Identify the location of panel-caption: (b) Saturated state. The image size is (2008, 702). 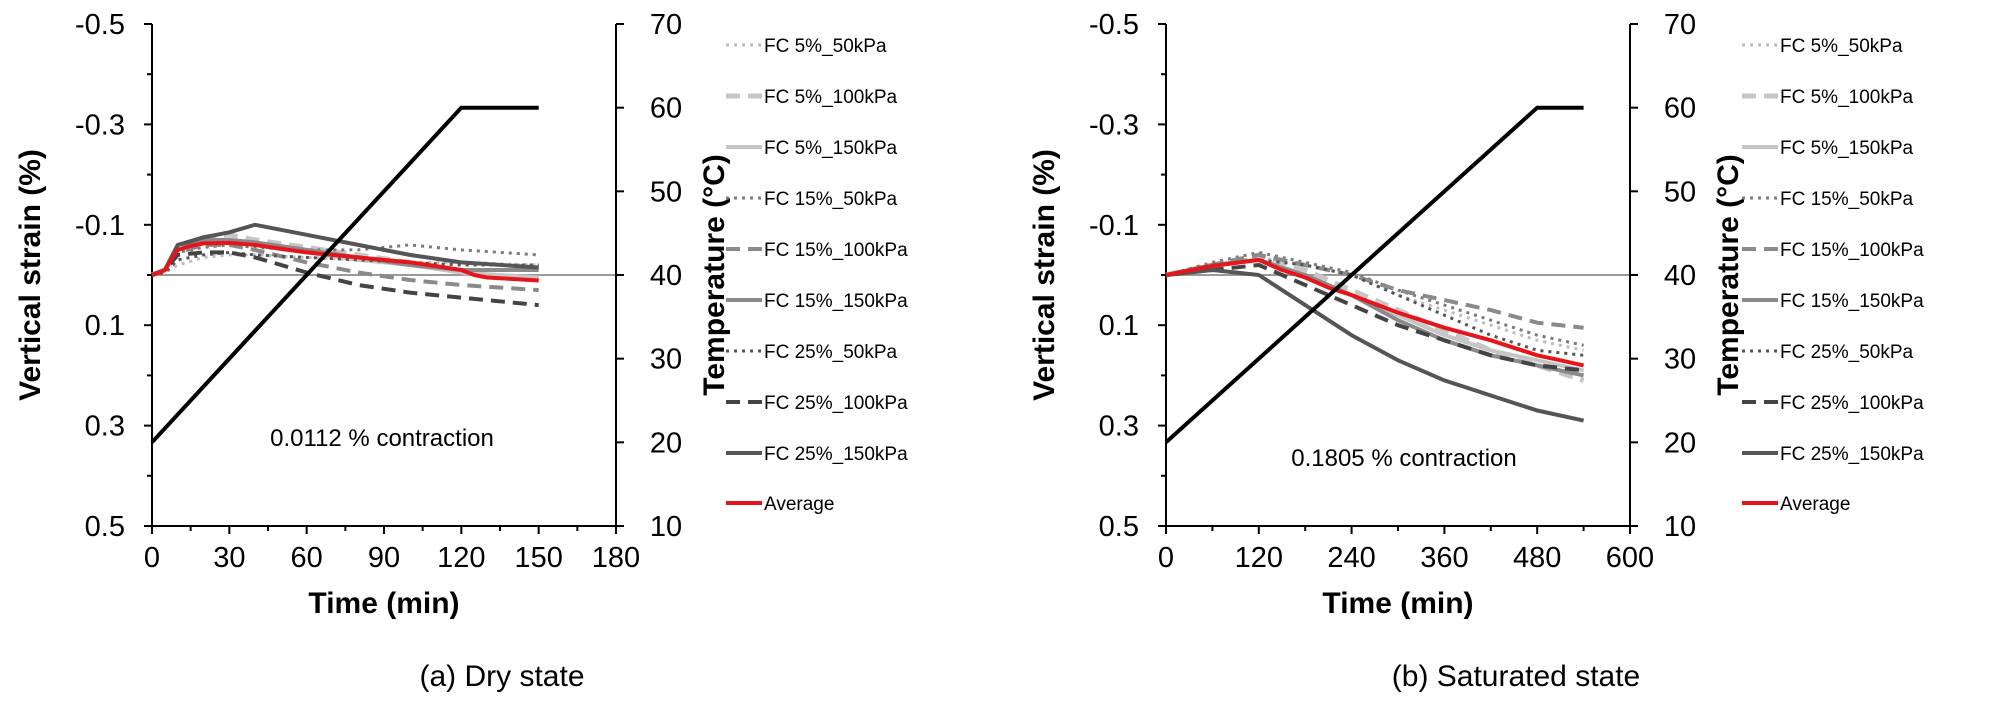
(1516, 676).